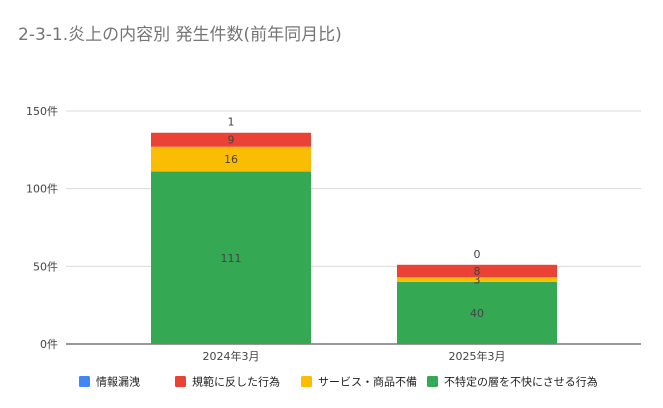 The image size is (663, 408). I want to click on data-label: 111, so click(231, 258).